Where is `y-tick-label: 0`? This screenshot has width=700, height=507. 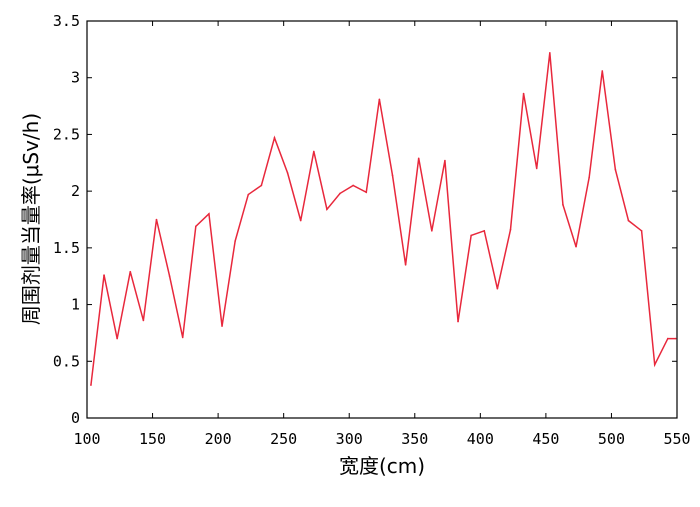
y-tick-label: 0 is located at coordinates (75, 418).